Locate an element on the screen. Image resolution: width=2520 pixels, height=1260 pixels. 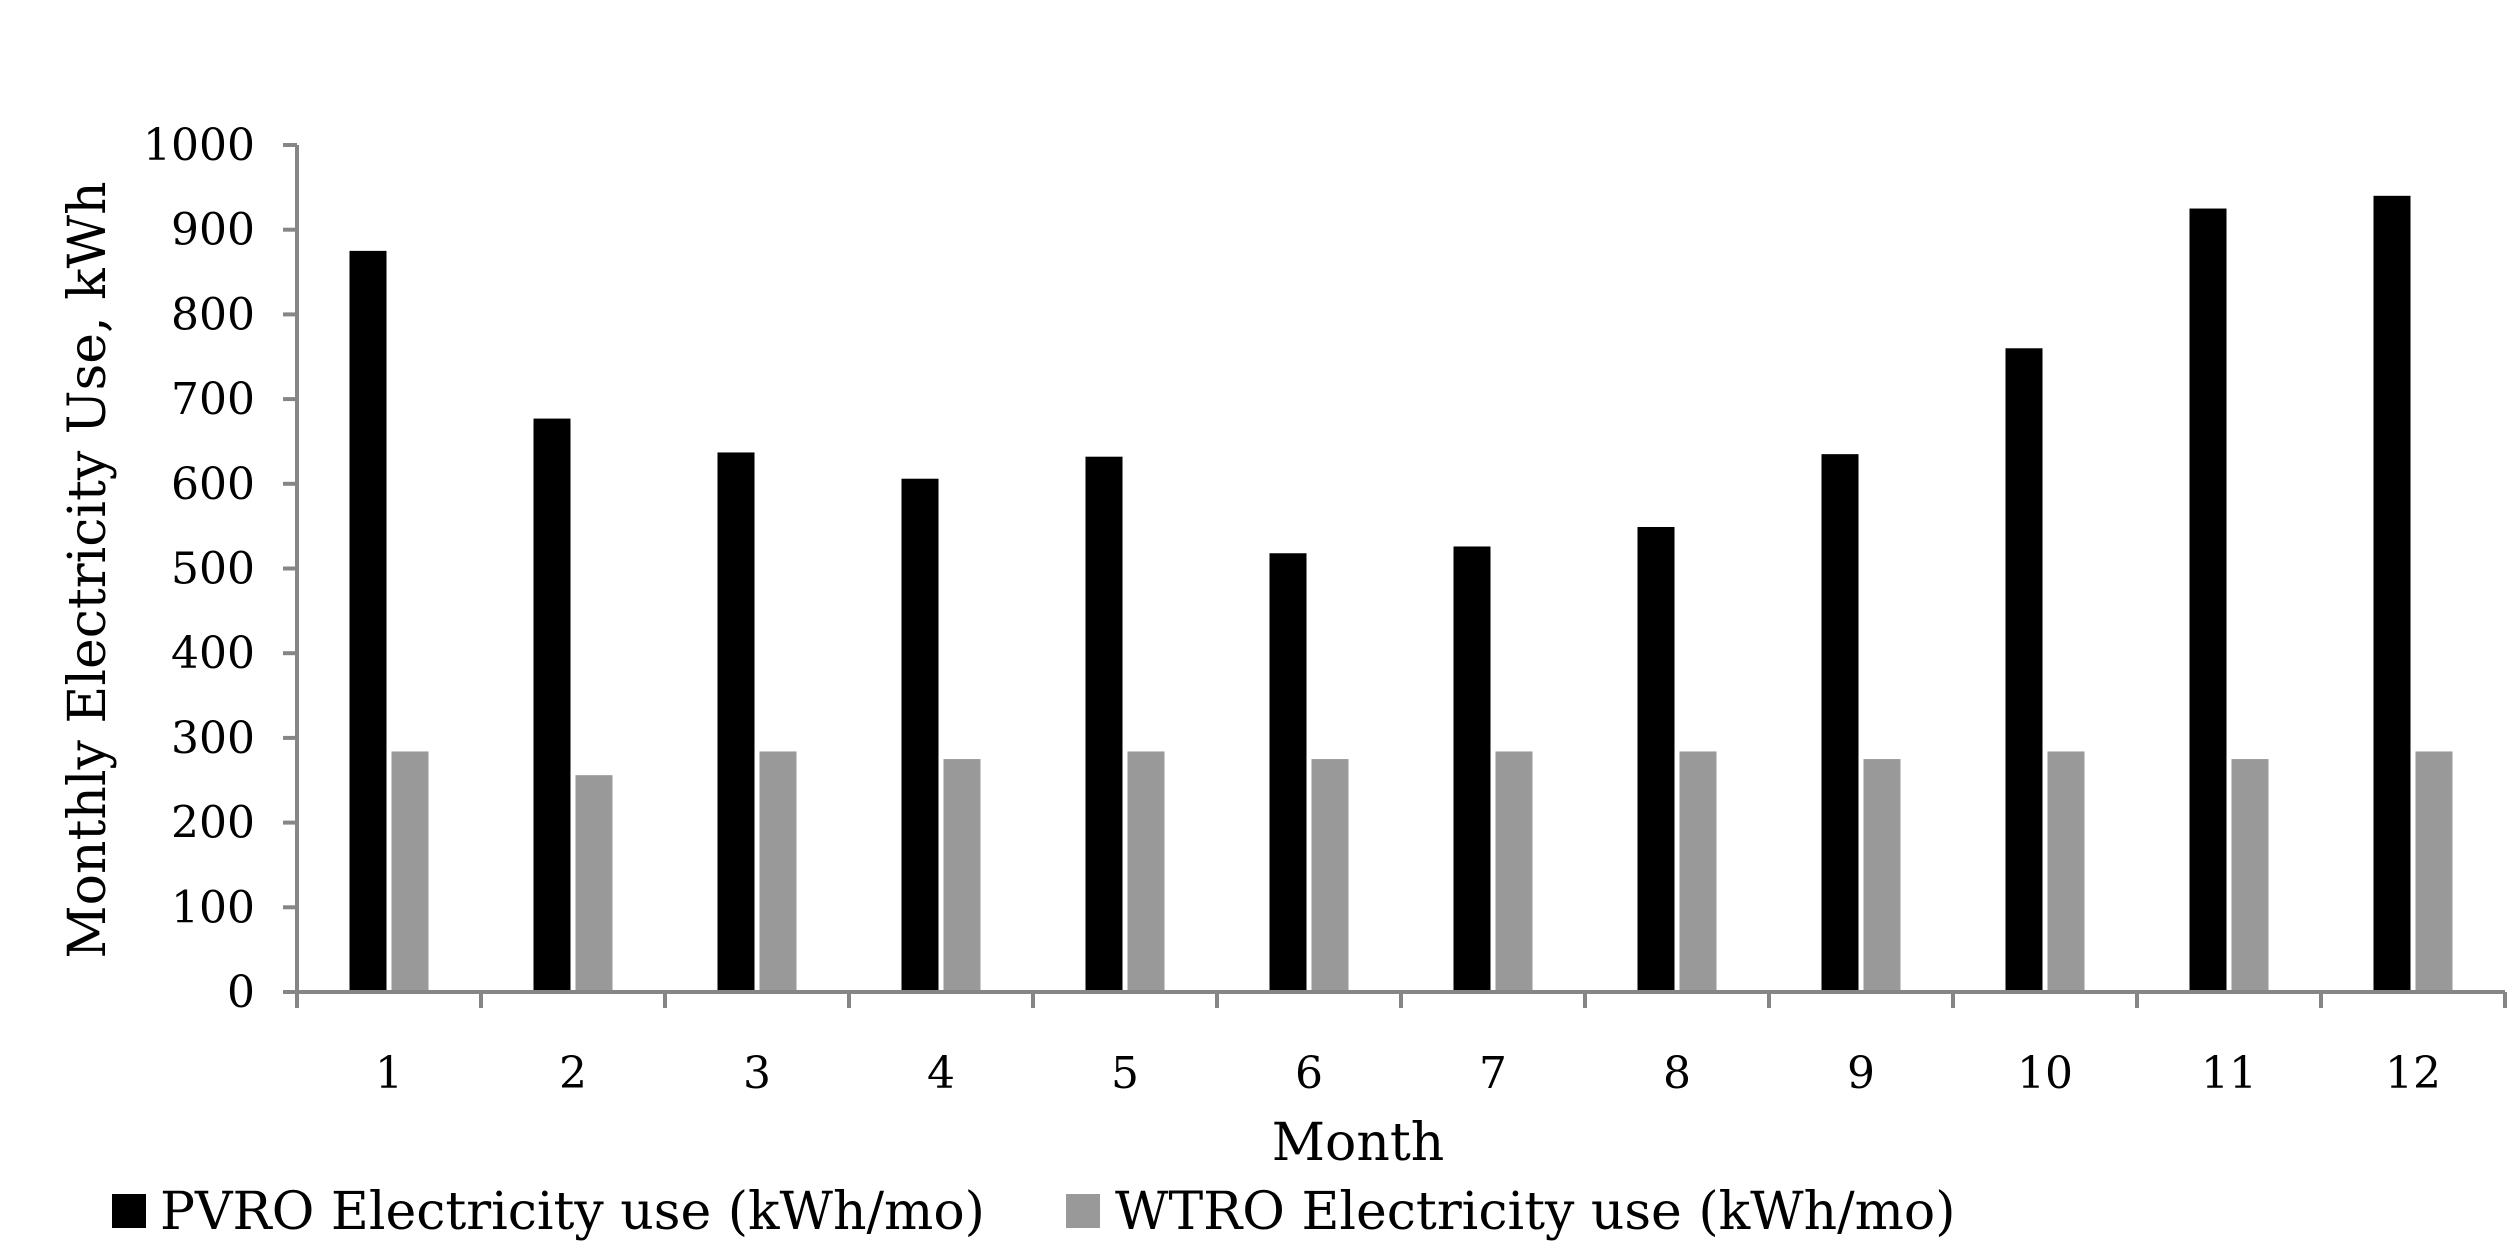
y-tick-label: 200 is located at coordinates (213, 823).